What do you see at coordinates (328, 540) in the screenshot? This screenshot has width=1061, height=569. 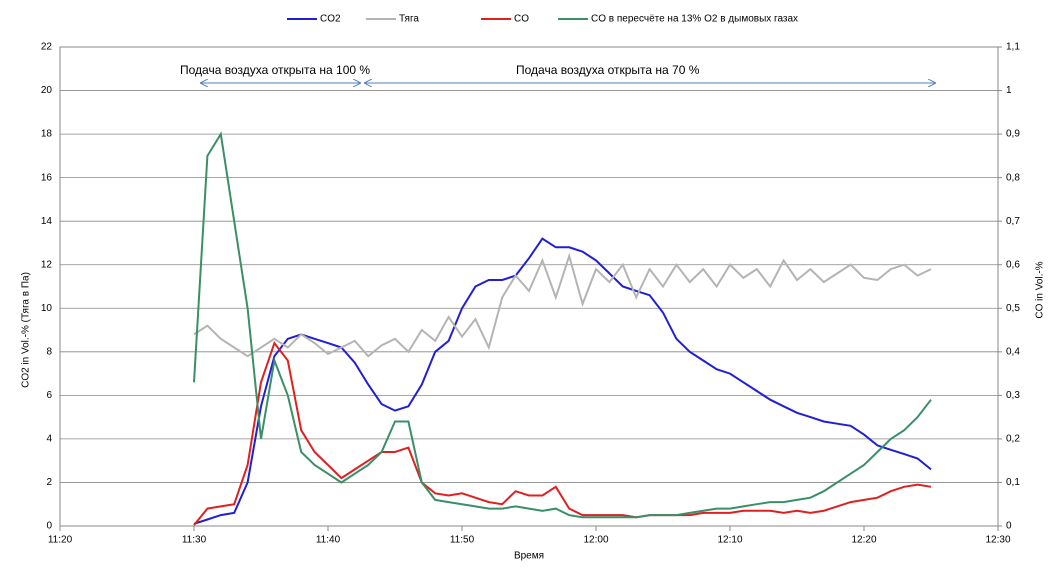 I see `x-tick-label: 11:40` at bounding box center [328, 540].